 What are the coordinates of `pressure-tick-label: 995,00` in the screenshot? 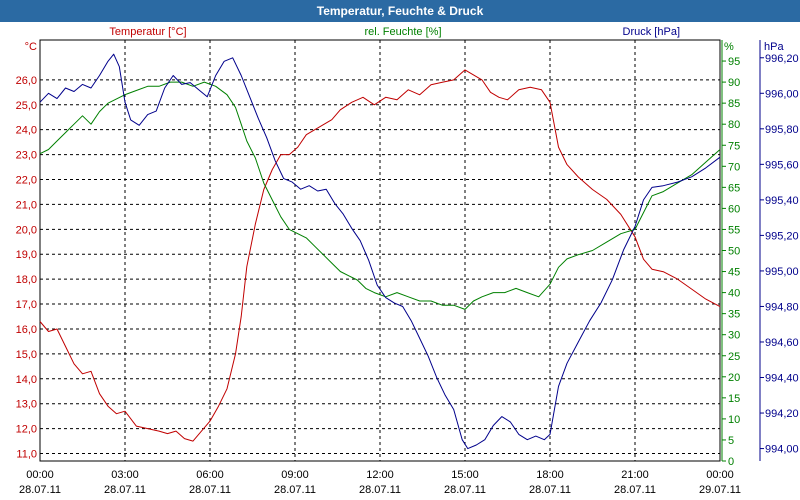 It's located at (782, 272).